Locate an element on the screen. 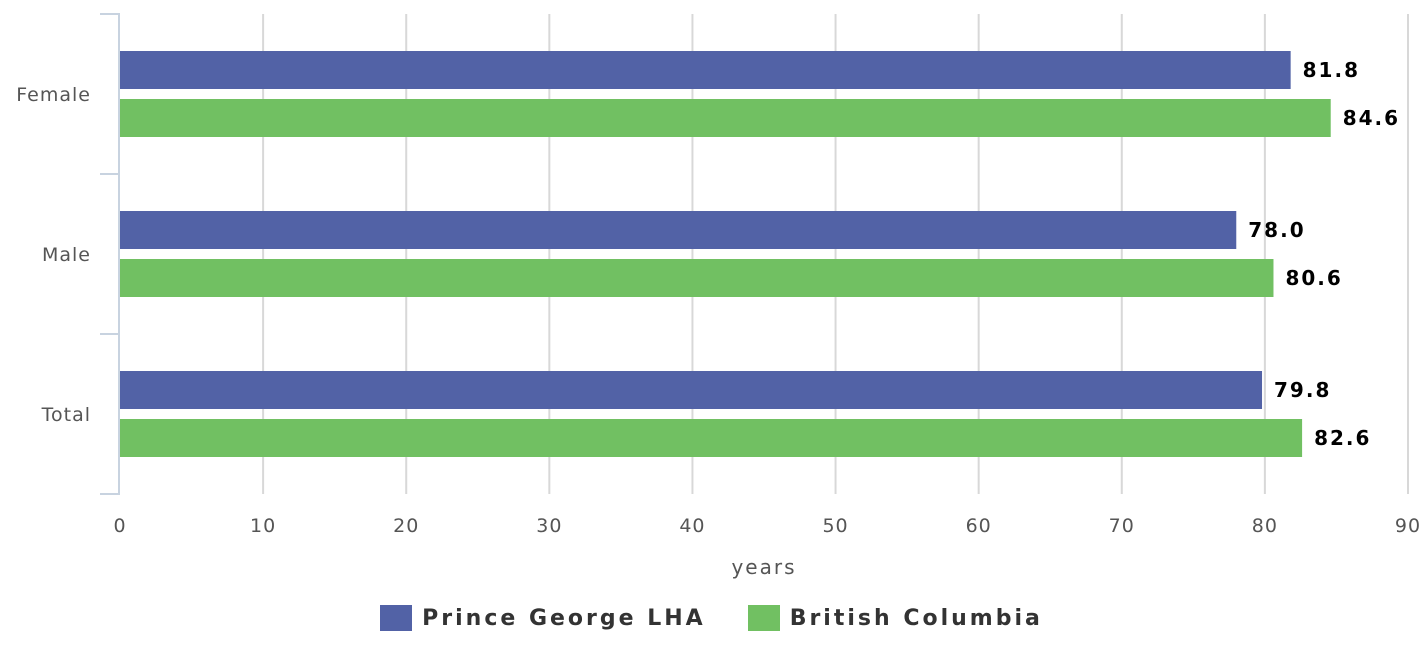 The image size is (1423, 648). x-tick-label: 40 is located at coordinates (692, 526).